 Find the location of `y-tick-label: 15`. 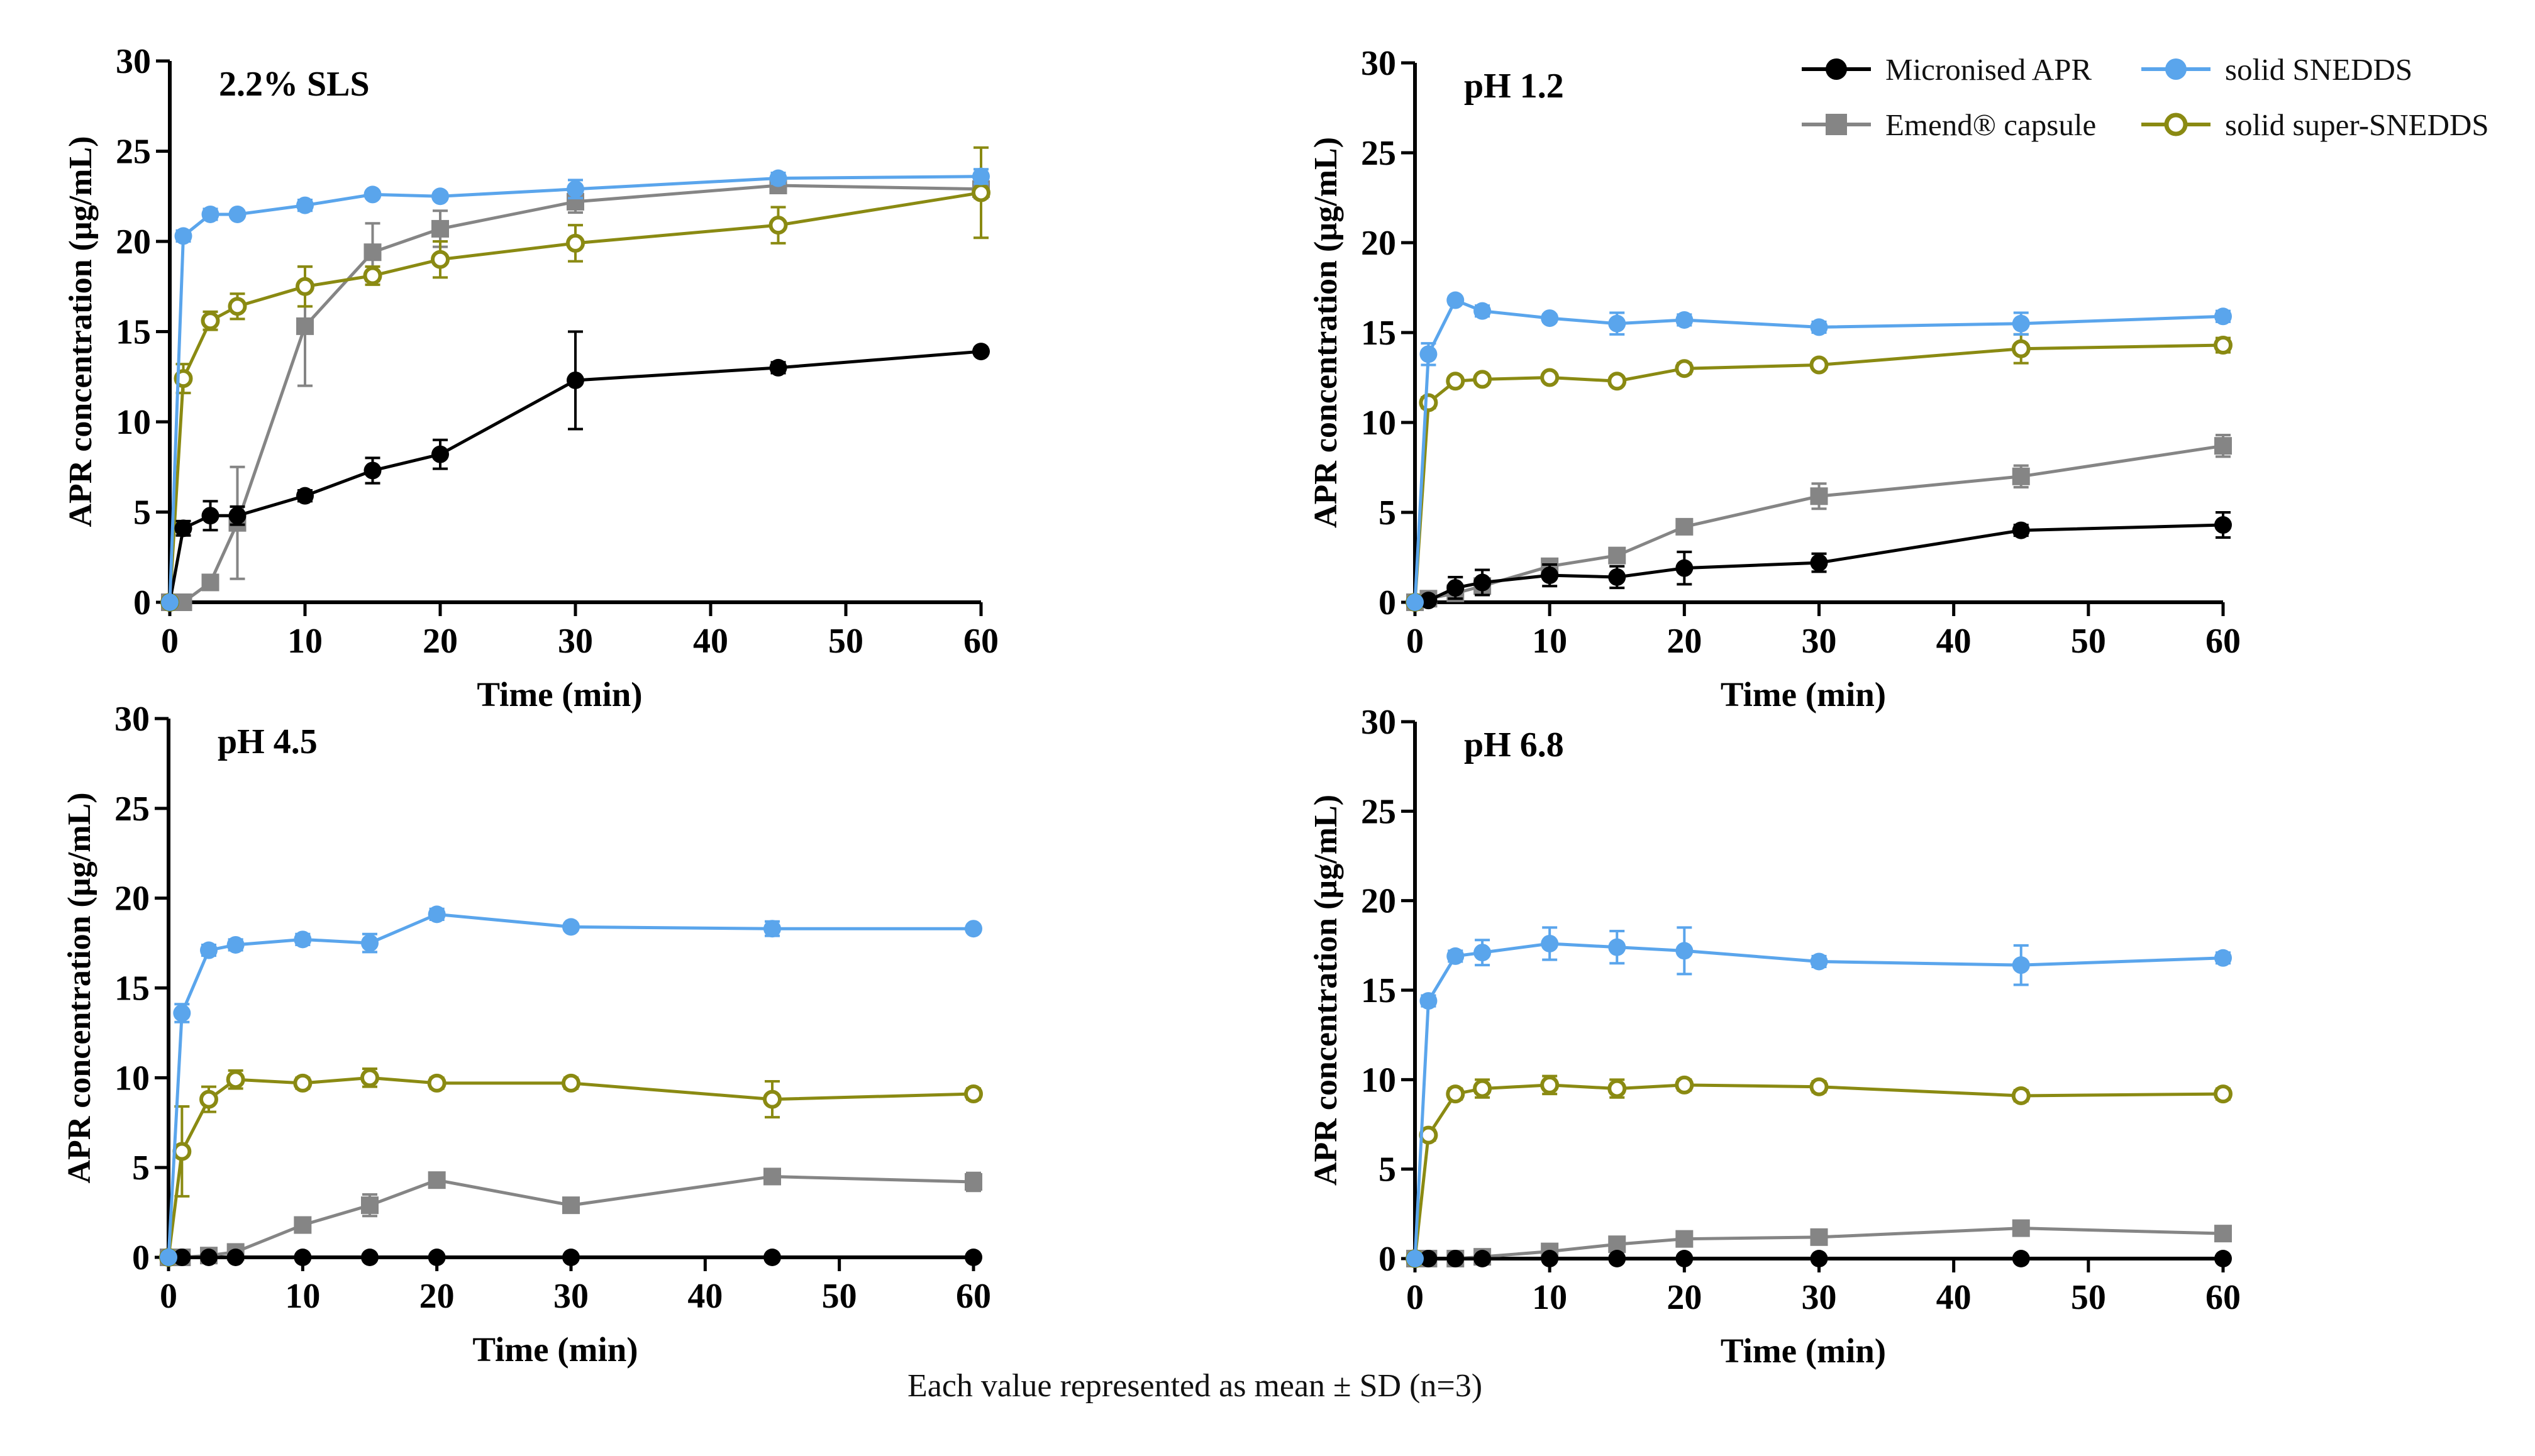

y-tick-label: 15 is located at coordinates (1378, 333).